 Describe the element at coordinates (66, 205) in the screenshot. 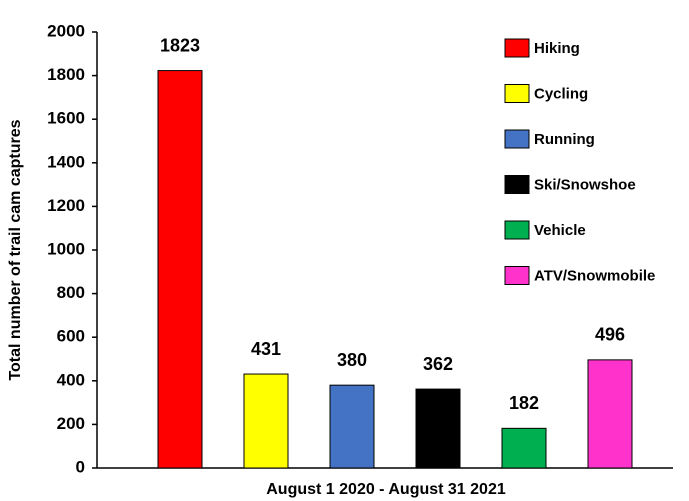

I see `y-tick-label: 1200` at that location.